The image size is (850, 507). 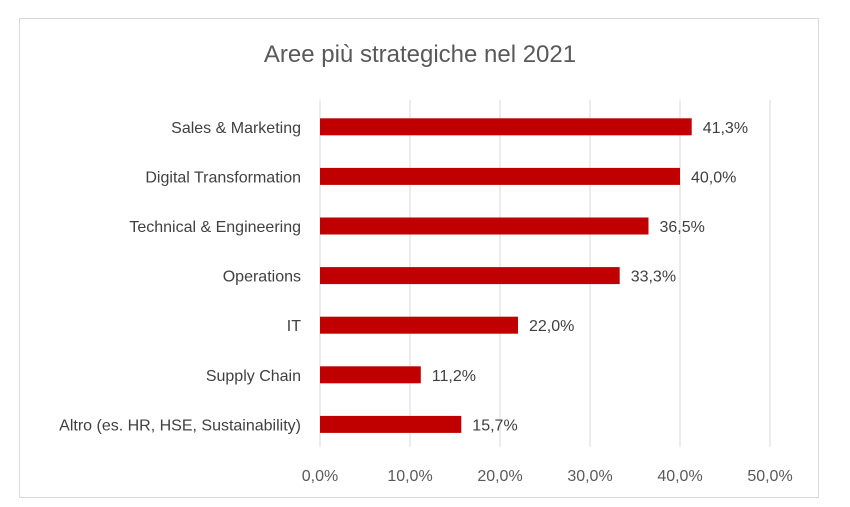 I want to click on category-label: Operations, so click(x=262, y=277).